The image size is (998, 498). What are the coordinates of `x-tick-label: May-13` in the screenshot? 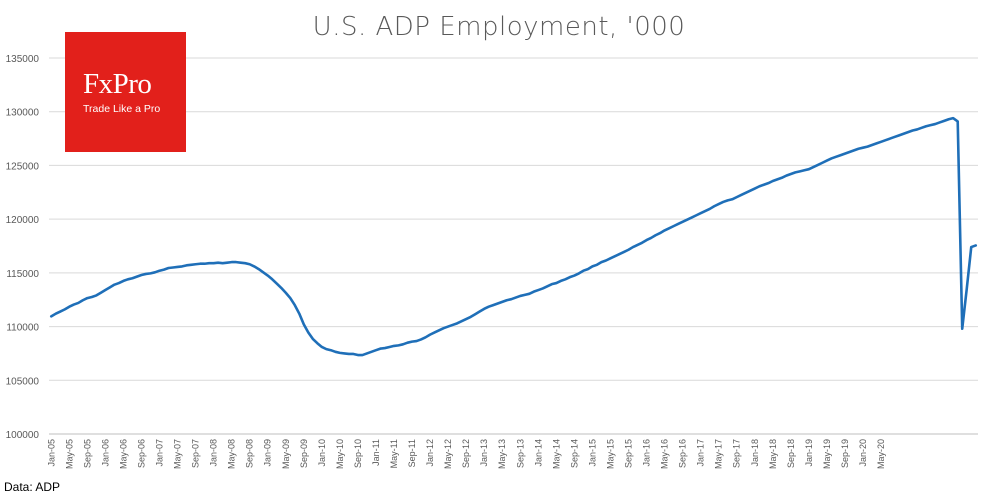 It's located at (502, 454).